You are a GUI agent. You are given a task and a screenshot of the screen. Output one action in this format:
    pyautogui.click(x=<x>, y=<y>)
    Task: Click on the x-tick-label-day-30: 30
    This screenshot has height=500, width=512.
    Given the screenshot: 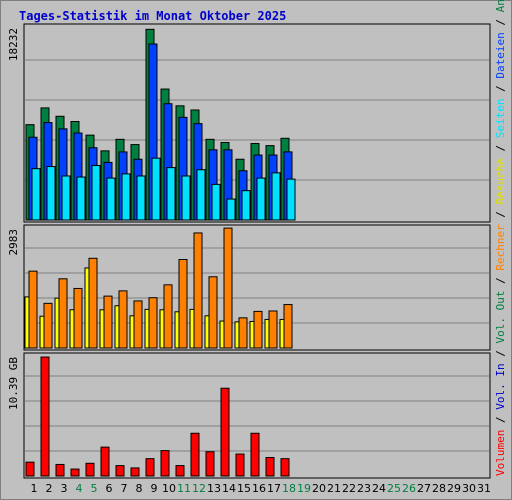 What is the action you would take?
    pyautogui.click(x=469, y=488)
    